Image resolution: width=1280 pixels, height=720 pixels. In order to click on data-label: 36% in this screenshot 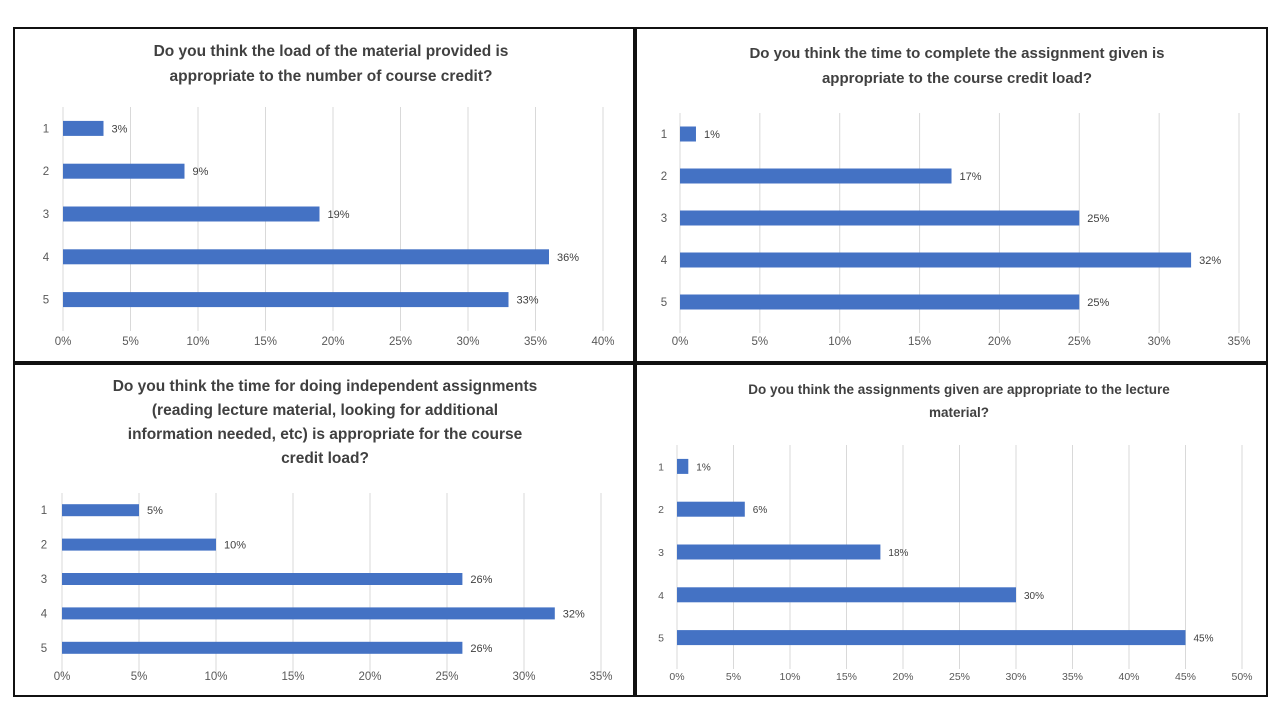, I will do `click(568, 258)`.